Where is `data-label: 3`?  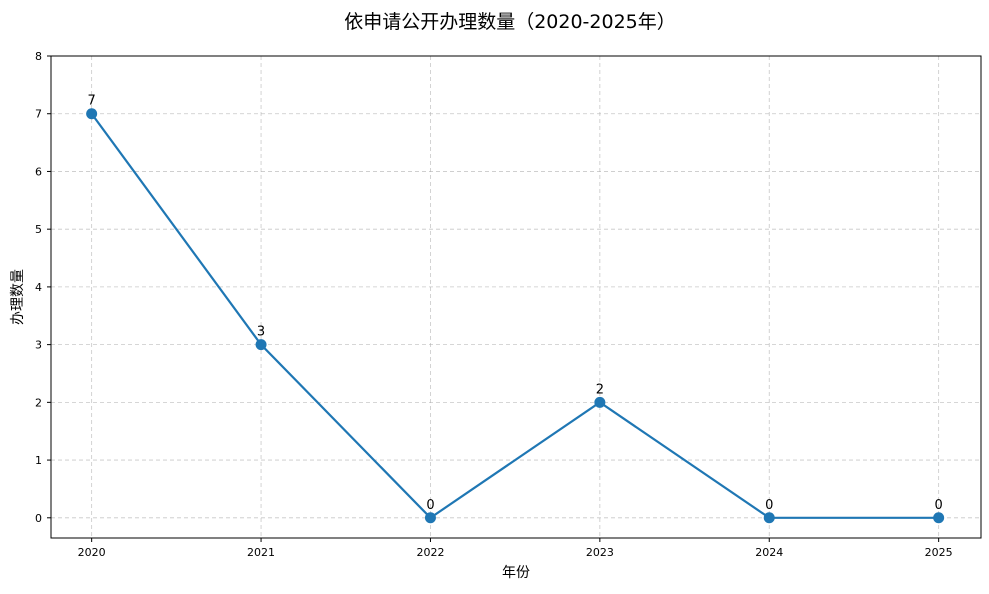
data-label: 3 is located at coordinates (261, 332).